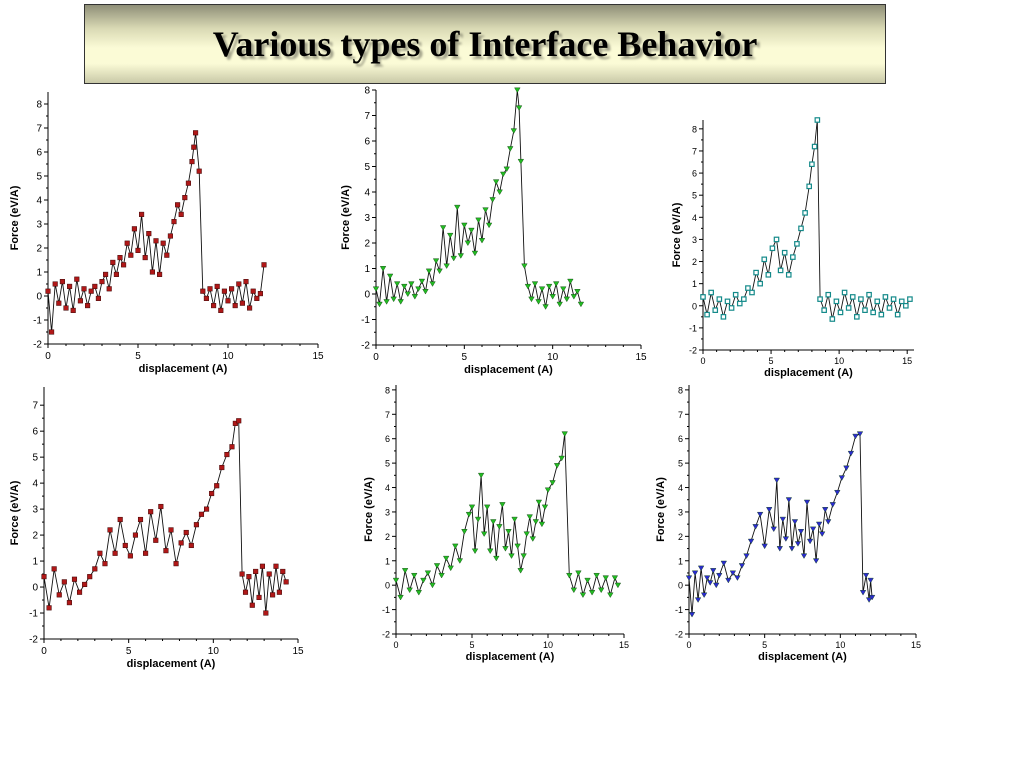 The height and width of the screenshot is (768, 1024). Describe the element at coordinates (365, 320) in the screenshot. I see `y-tick-label: -1` at that location.